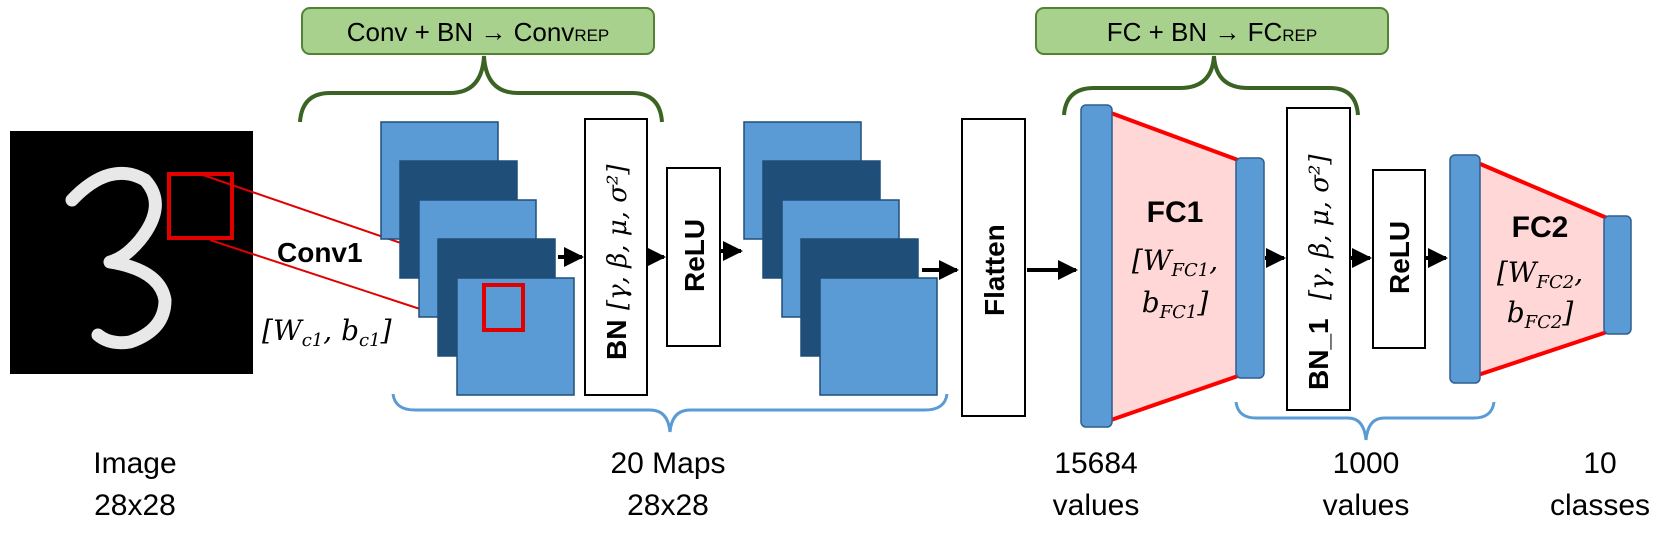 This screenshot has width=1659, height=549. I want to click on relu2-label: ReLU, so click(1399, 257).